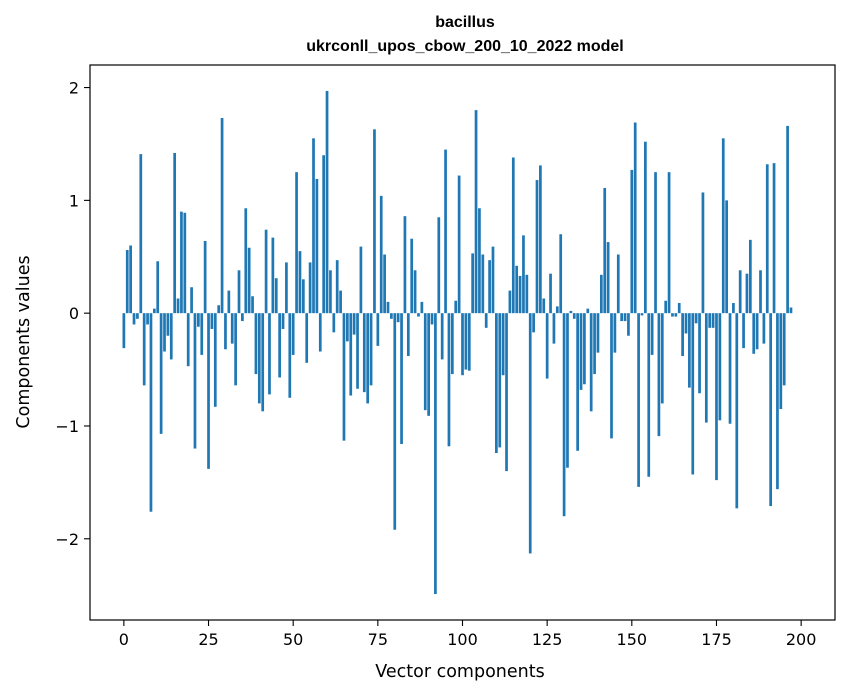 Image resolution: width=847 pixels, height=696 pixels. What do you see at coordinates (801, 639) in the screenshot?
I see `x-tick-label: 200` at bounding box center [801, 639].